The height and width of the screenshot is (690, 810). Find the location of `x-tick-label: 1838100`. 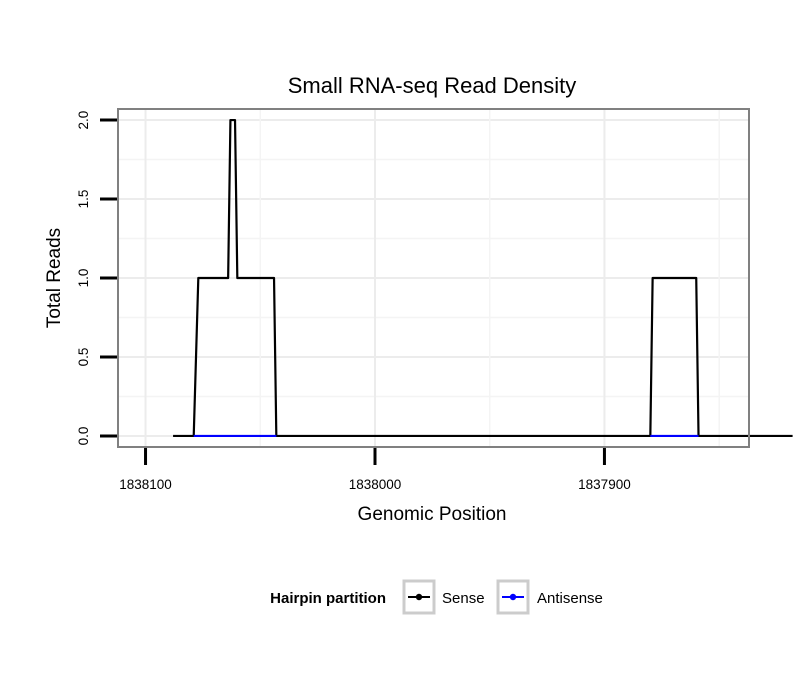

x-tick-label: 1838100 is located at coordinates (145, 484).